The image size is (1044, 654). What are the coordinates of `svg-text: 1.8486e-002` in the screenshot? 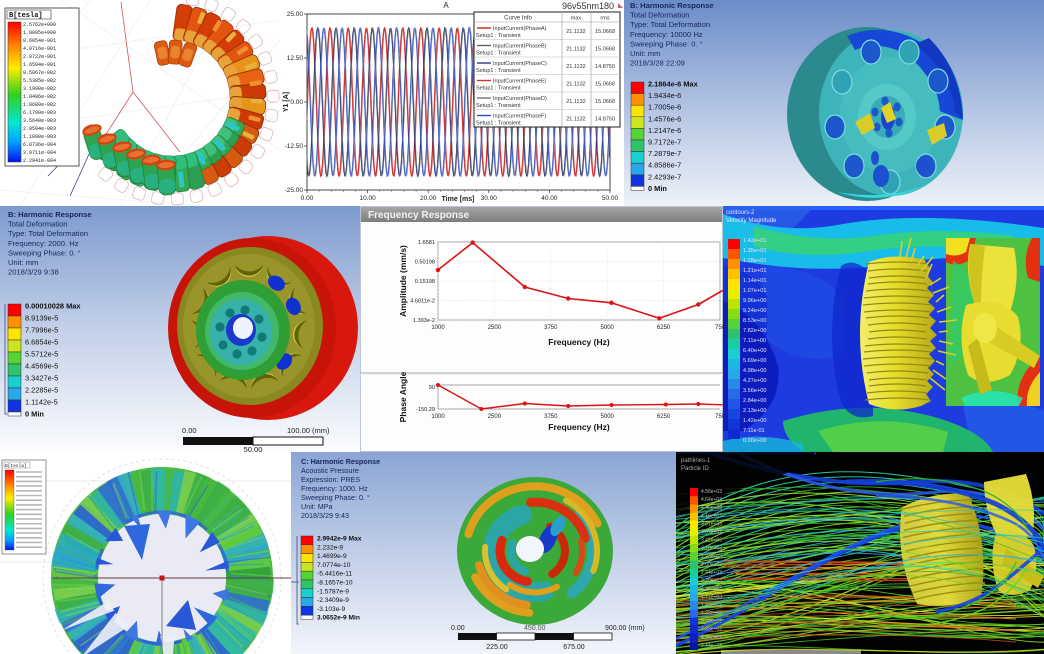 It's located at (39, 97).